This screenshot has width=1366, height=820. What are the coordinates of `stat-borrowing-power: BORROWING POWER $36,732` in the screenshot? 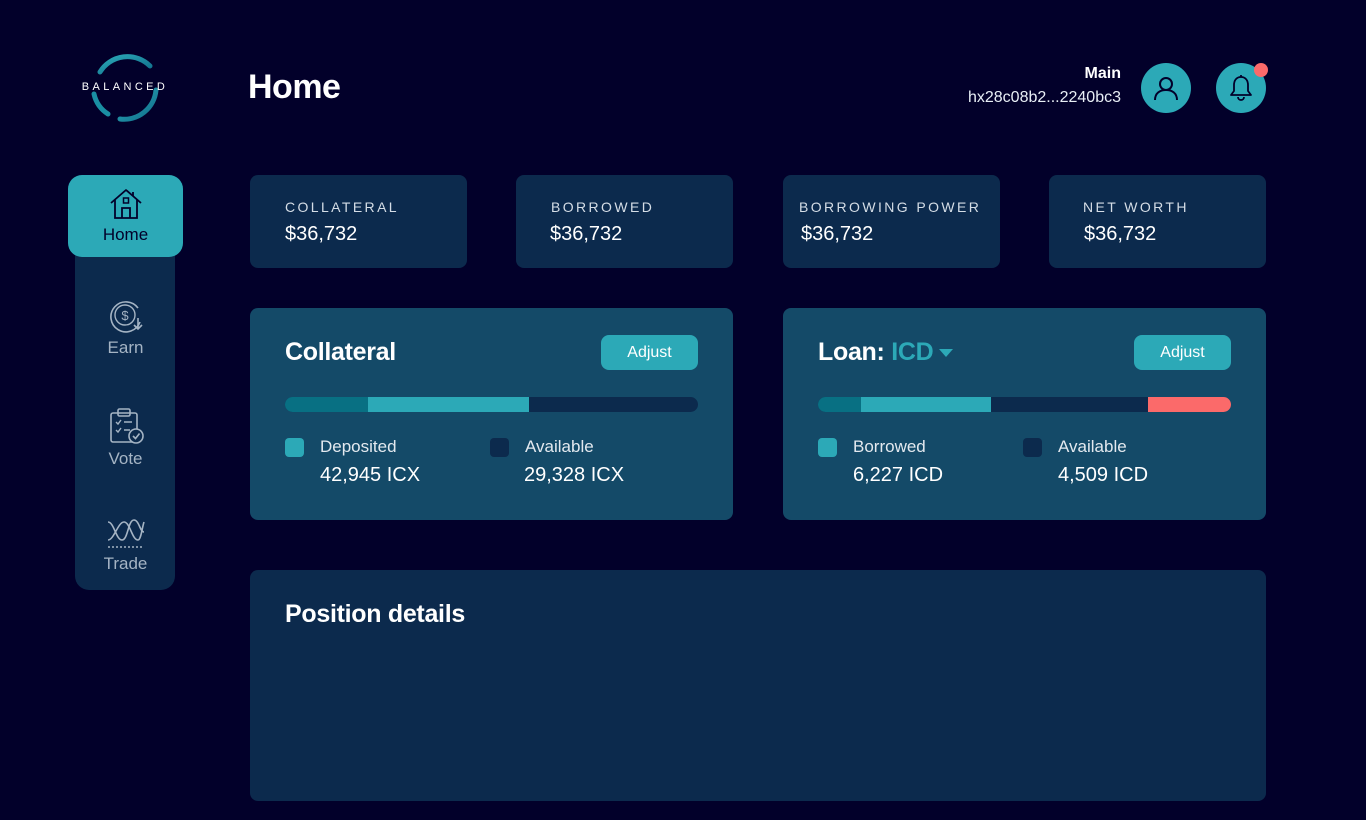 It's located at (891, 221).